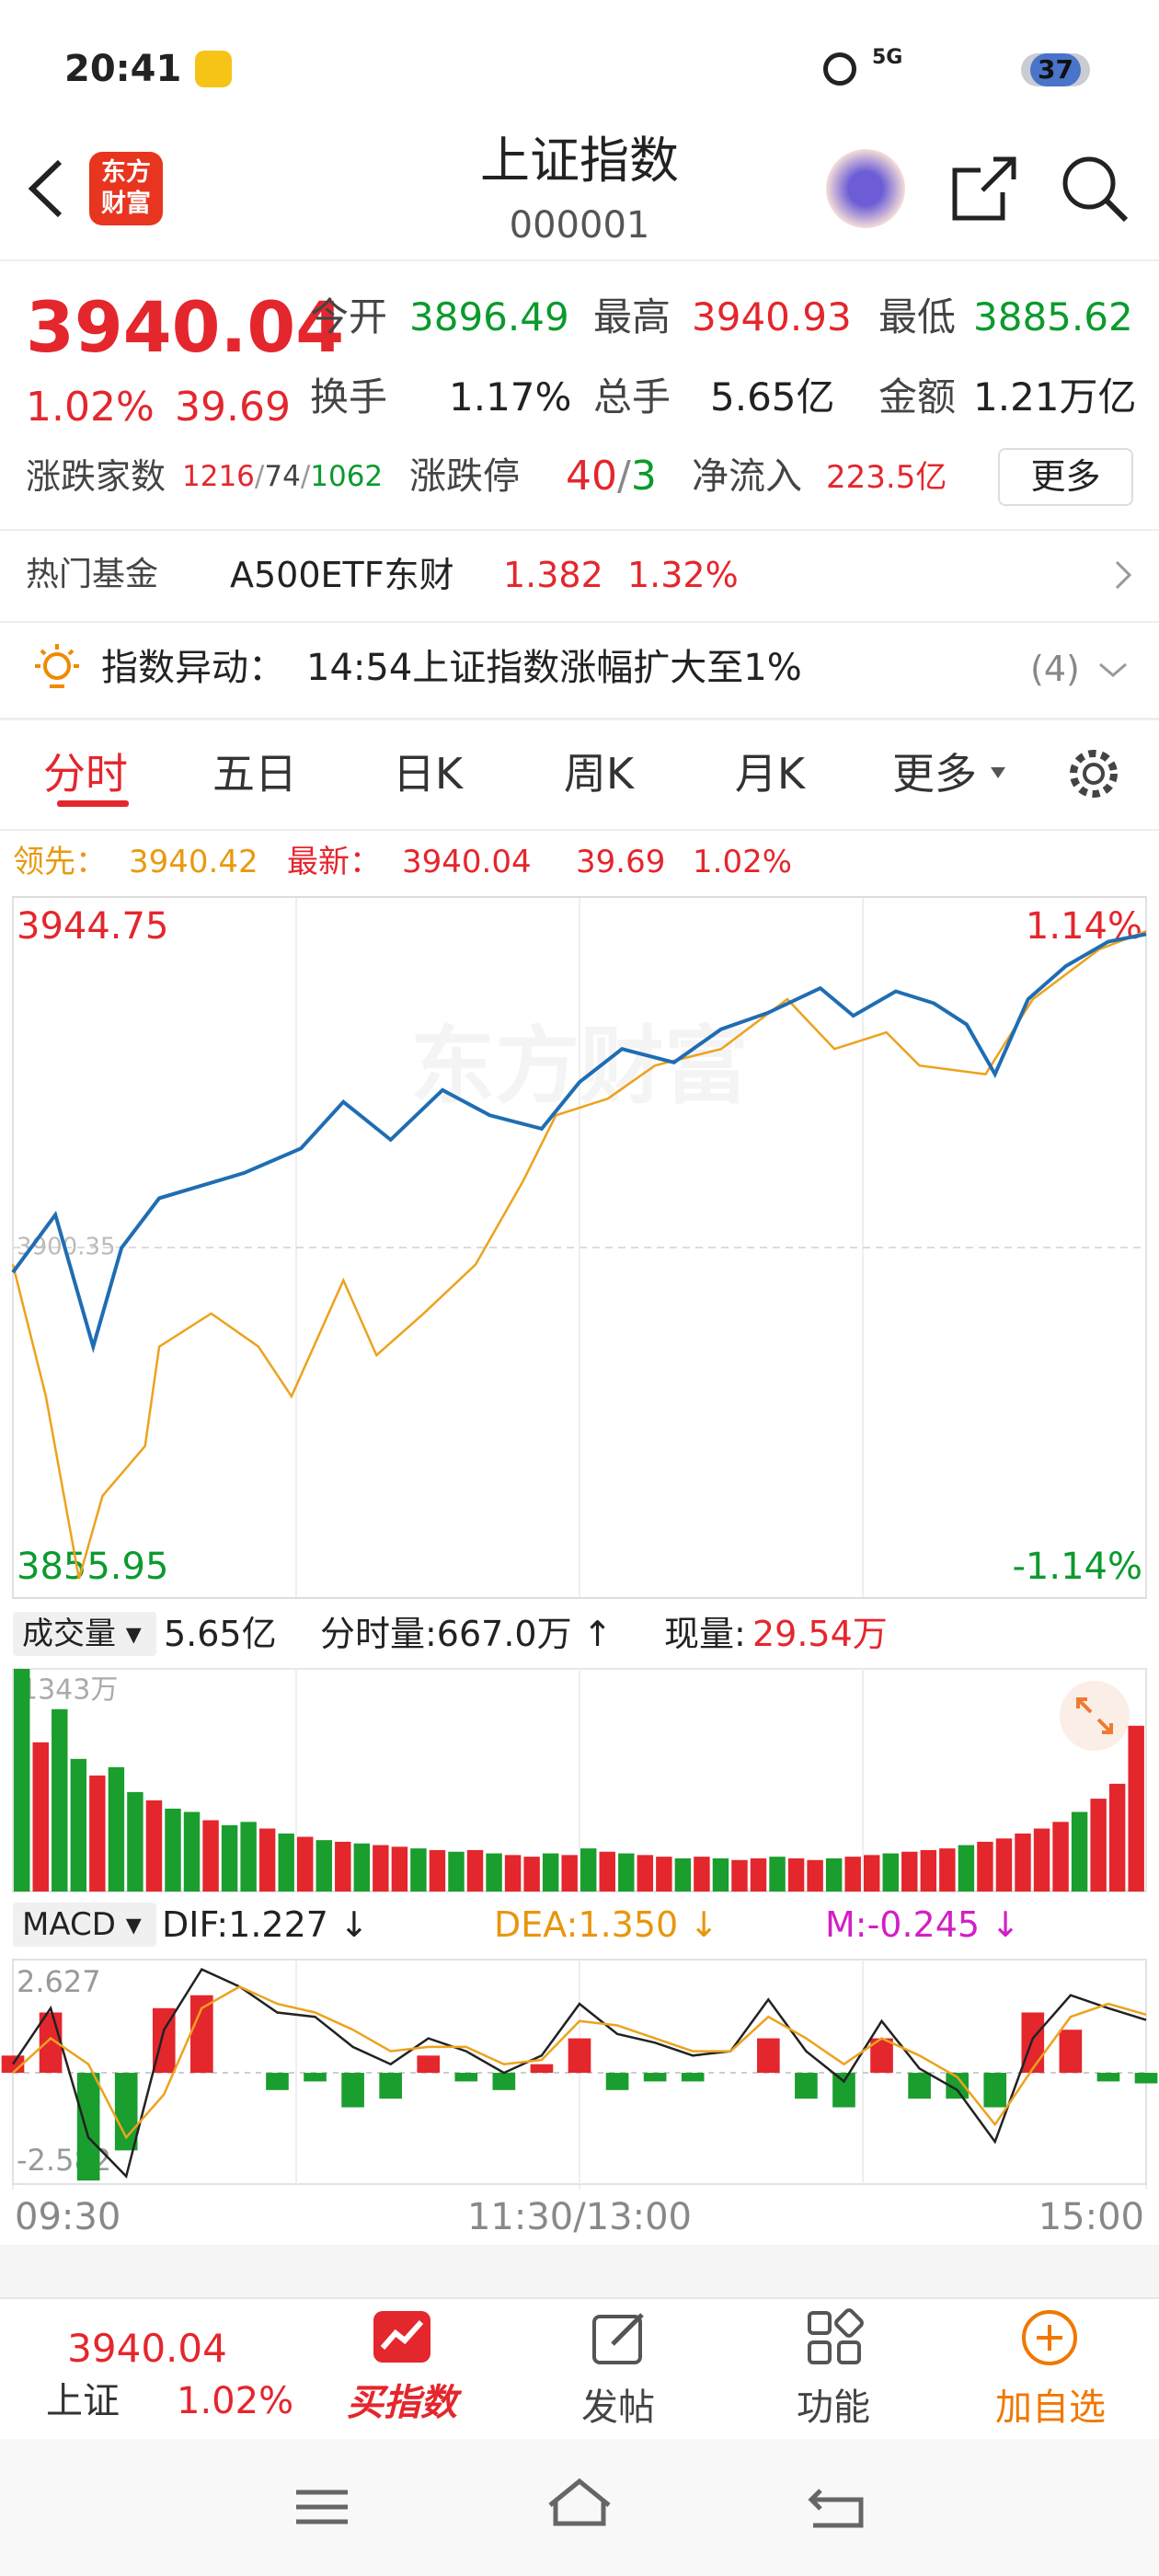 The height and width of the screenshot is (2576, 1159). I want to click on indicator-selector: MACD ▾, so click(84, 1925).